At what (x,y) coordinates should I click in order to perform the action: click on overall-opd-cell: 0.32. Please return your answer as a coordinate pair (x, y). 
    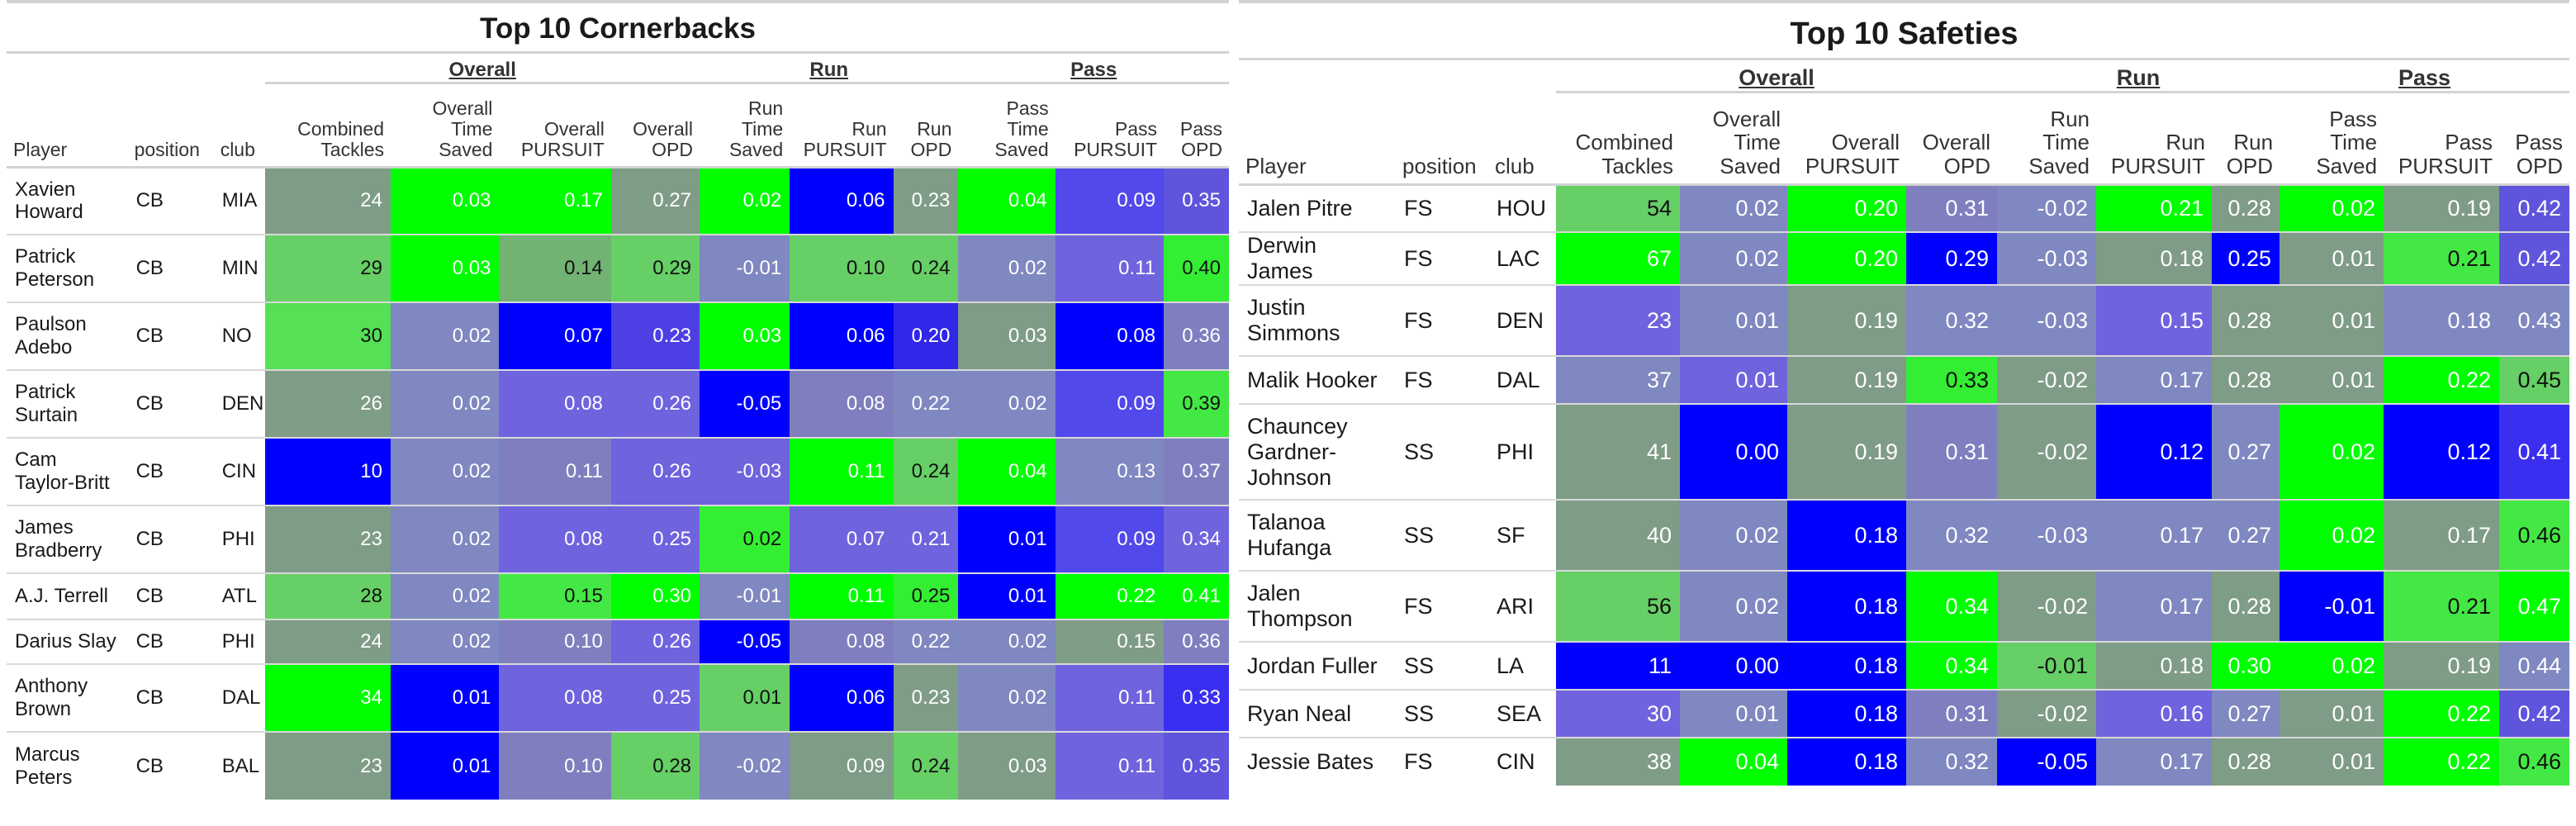
    Looking at the image, I should click on (1952, 535).